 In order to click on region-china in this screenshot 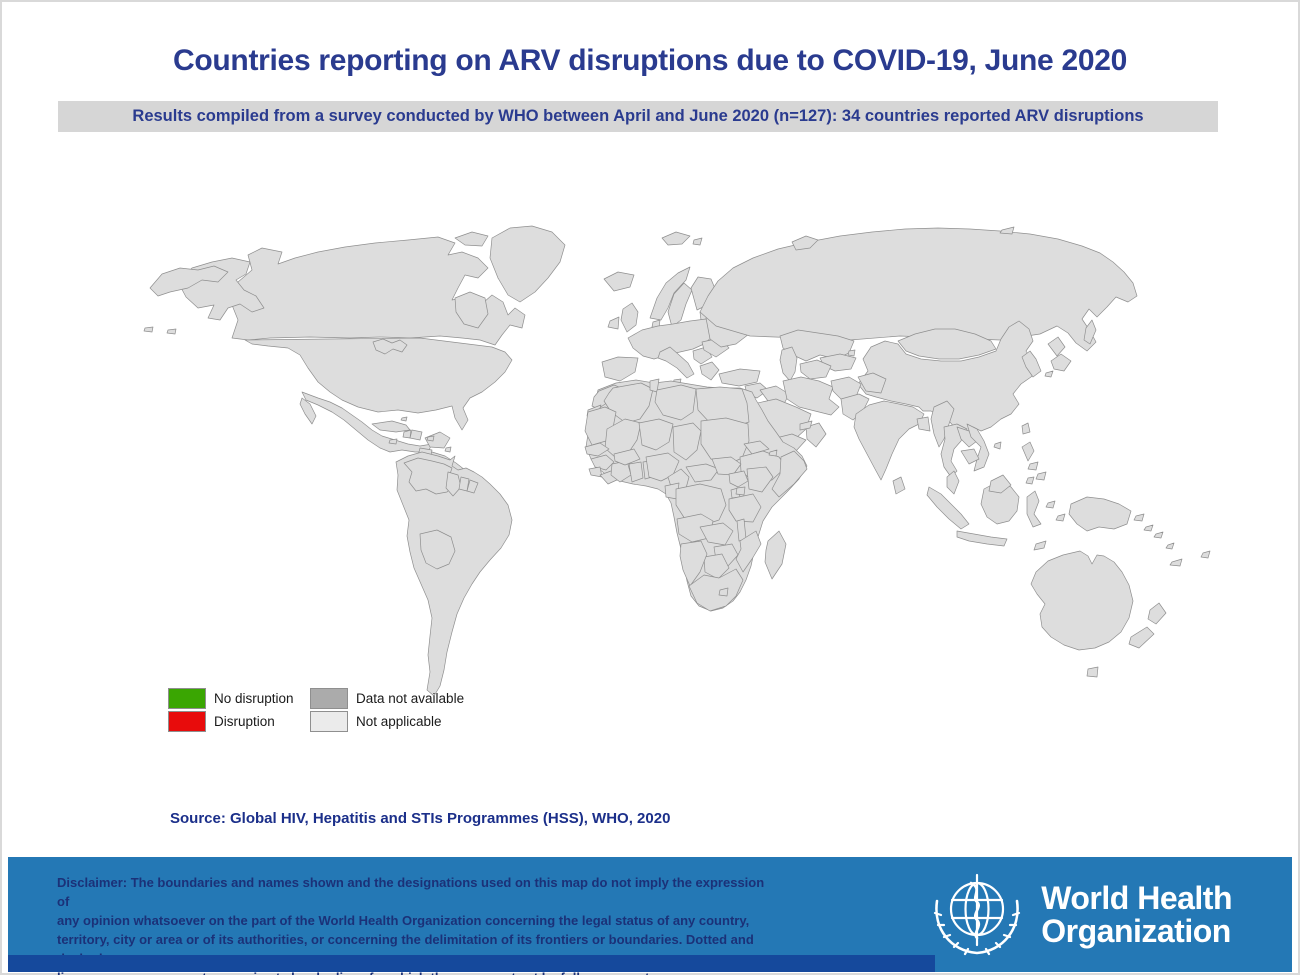, I will do `click(948, 377)`.